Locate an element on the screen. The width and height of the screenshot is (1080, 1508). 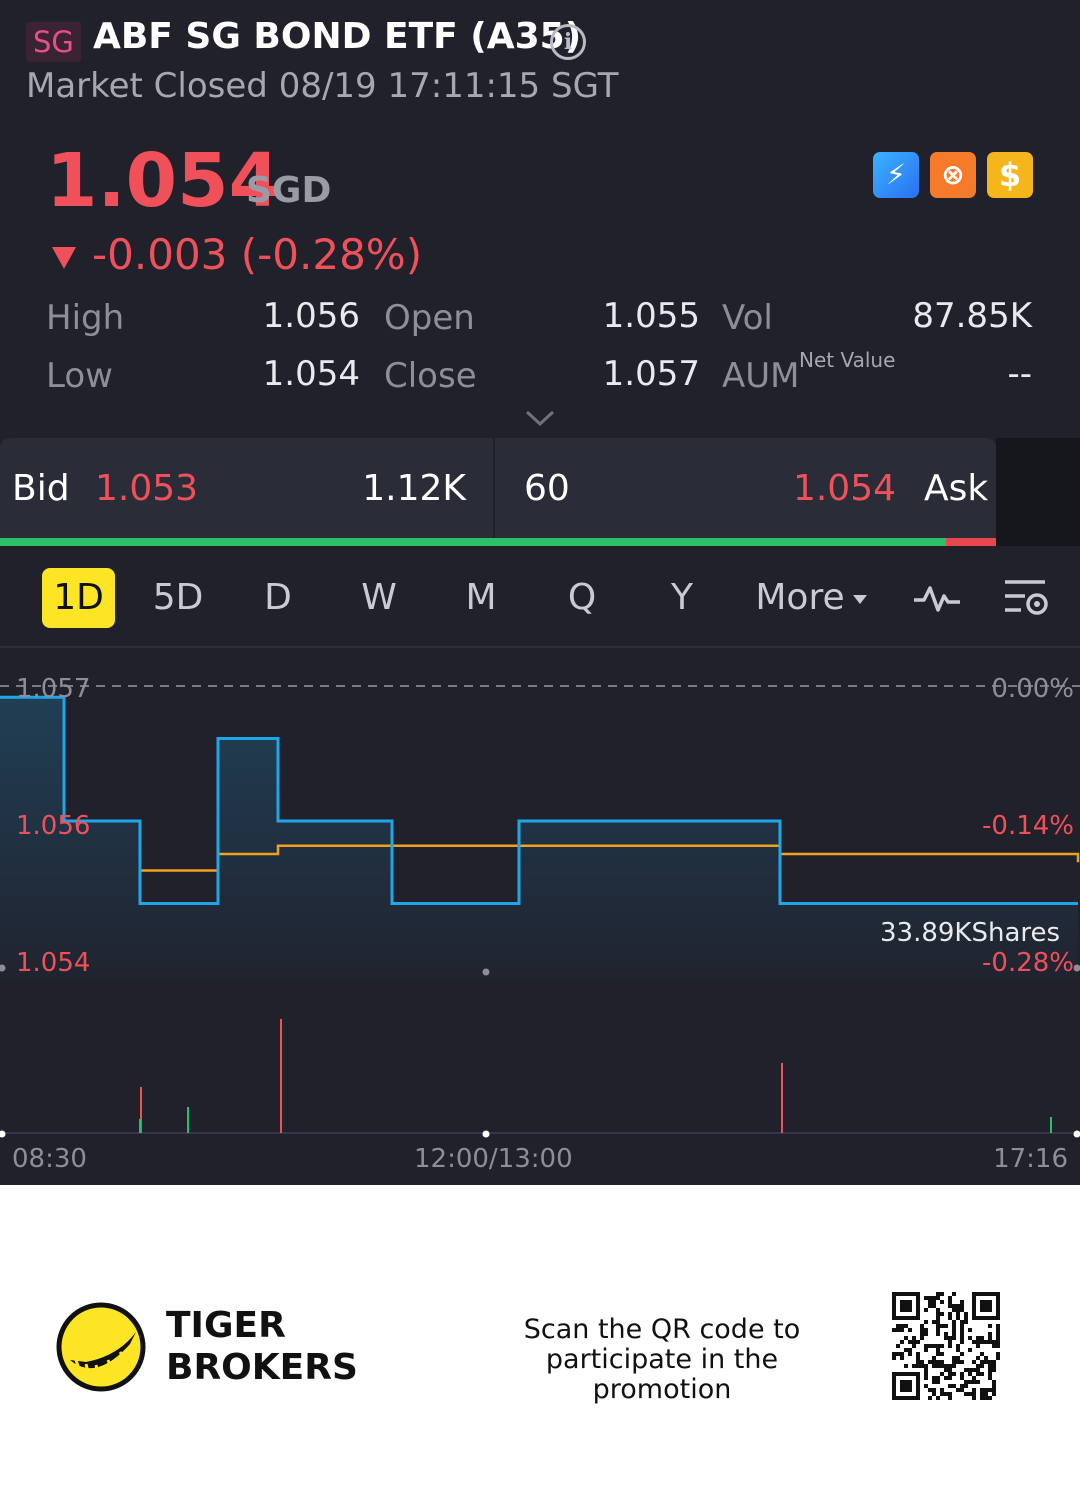
currency-label: SGD is located at coordinates (289, 190).